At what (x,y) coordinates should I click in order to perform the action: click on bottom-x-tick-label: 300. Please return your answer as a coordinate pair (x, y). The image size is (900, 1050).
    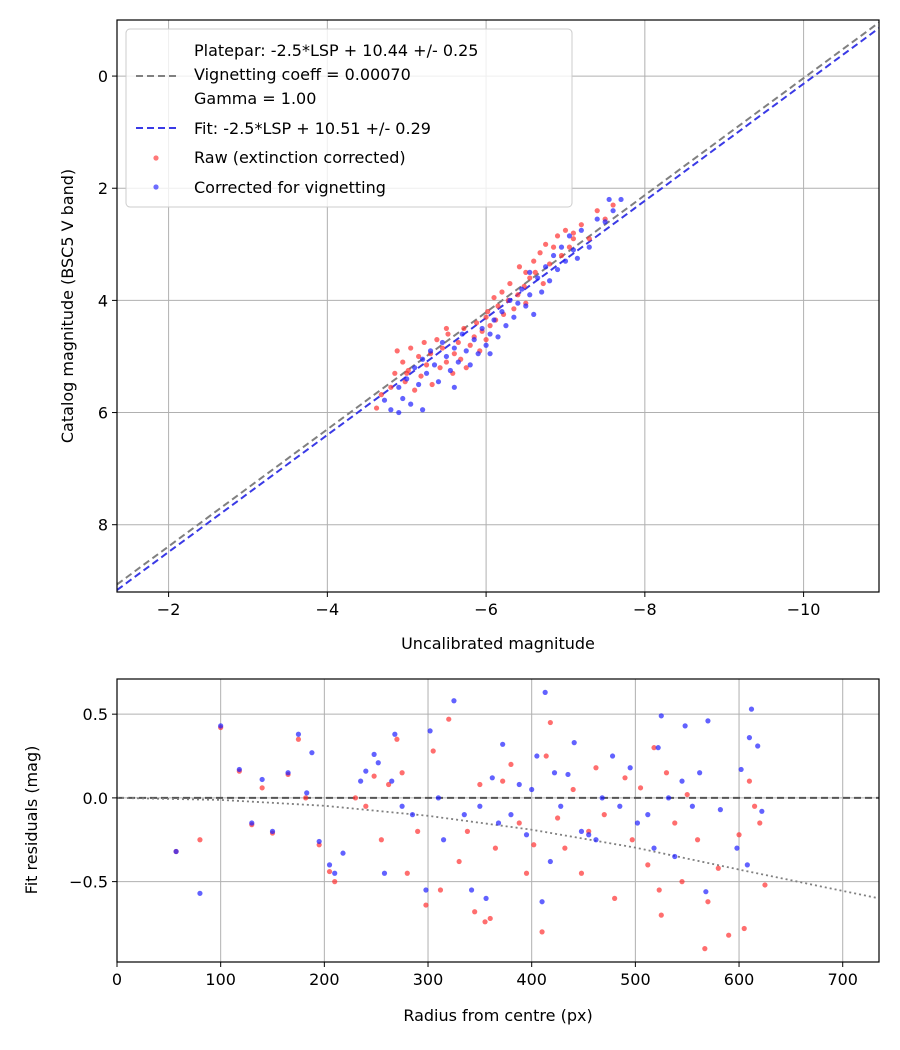
    Looking at the image, I should click on (428, 979).